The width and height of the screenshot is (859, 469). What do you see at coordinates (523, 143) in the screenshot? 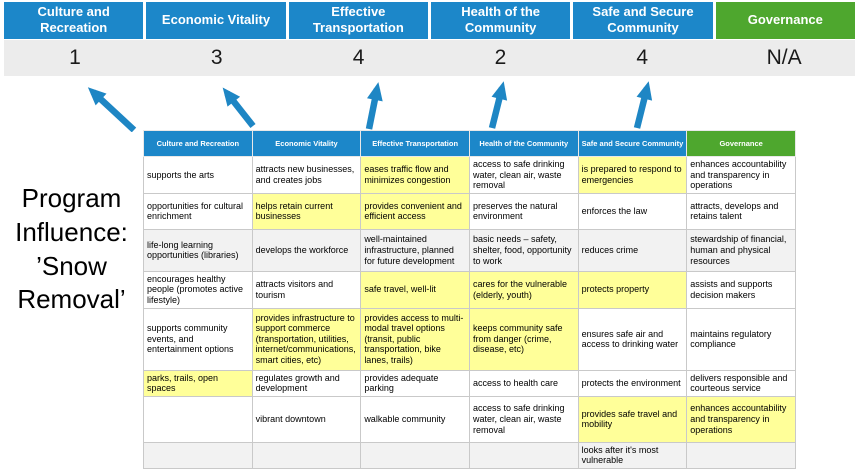
I see `matrix-header-health-of-the-community: Health of the Community` at bounding box center [523, 143].